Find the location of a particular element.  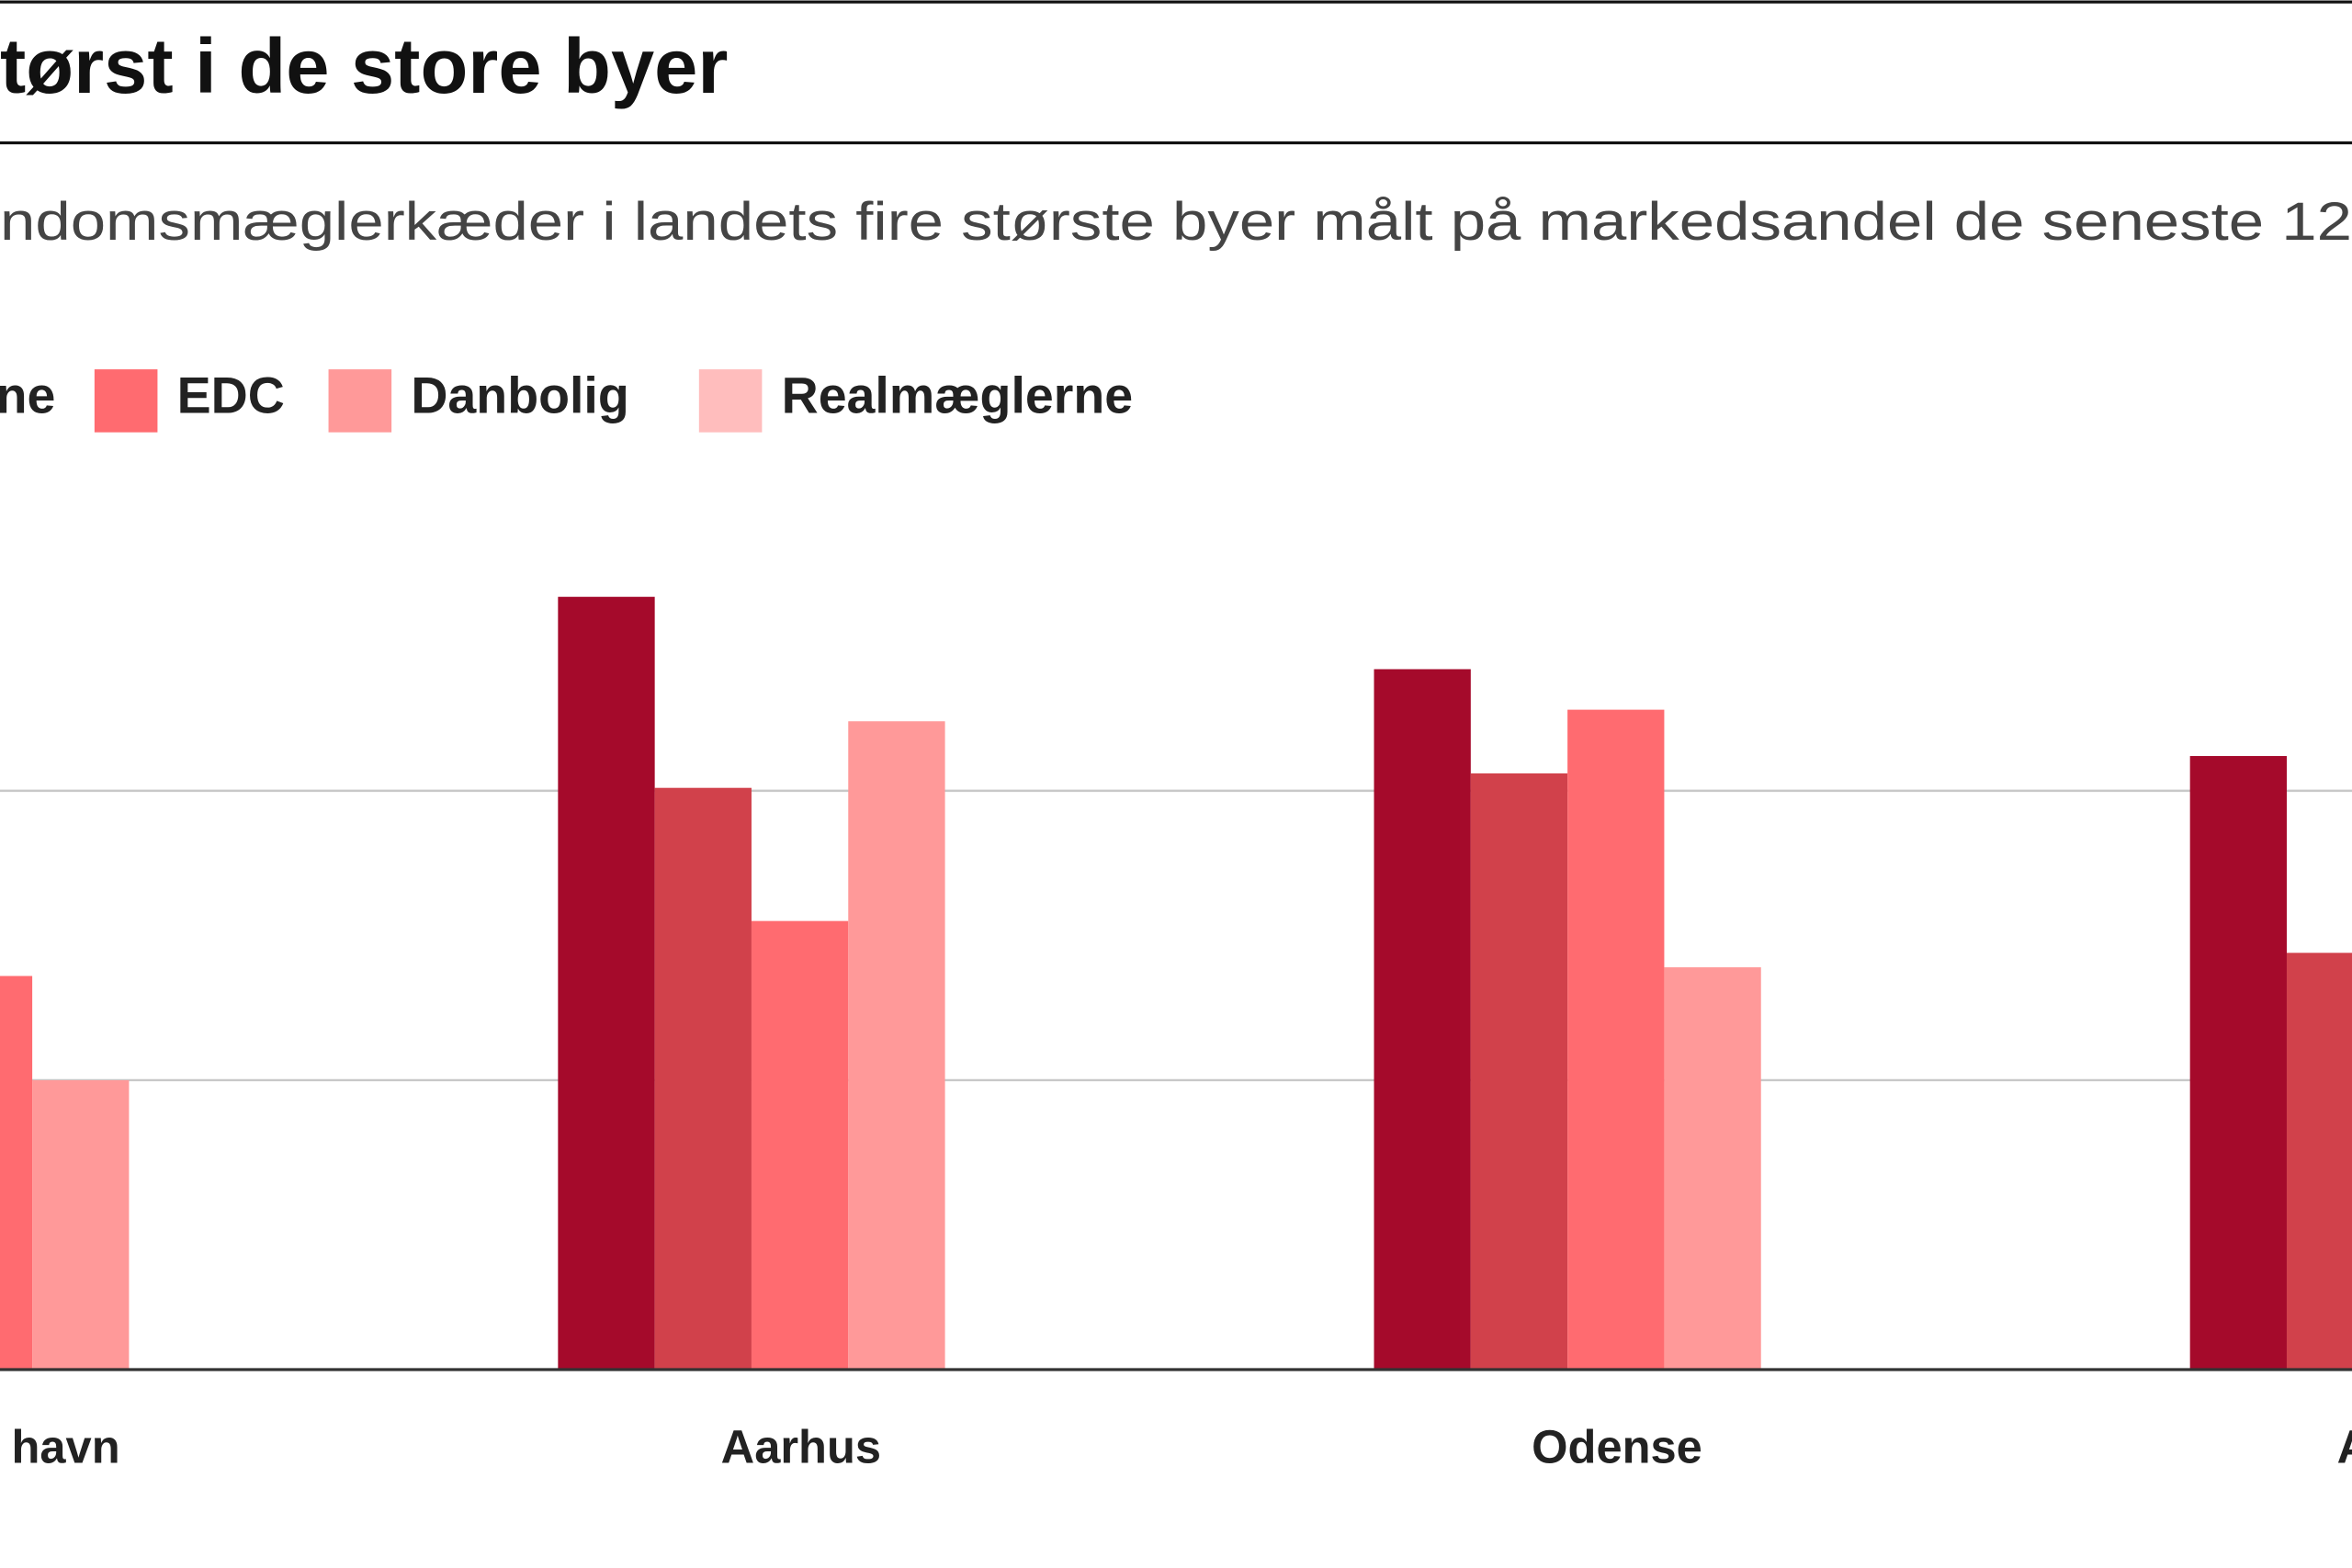

x-tick-label: havn is located at coordinates (65, 1447).